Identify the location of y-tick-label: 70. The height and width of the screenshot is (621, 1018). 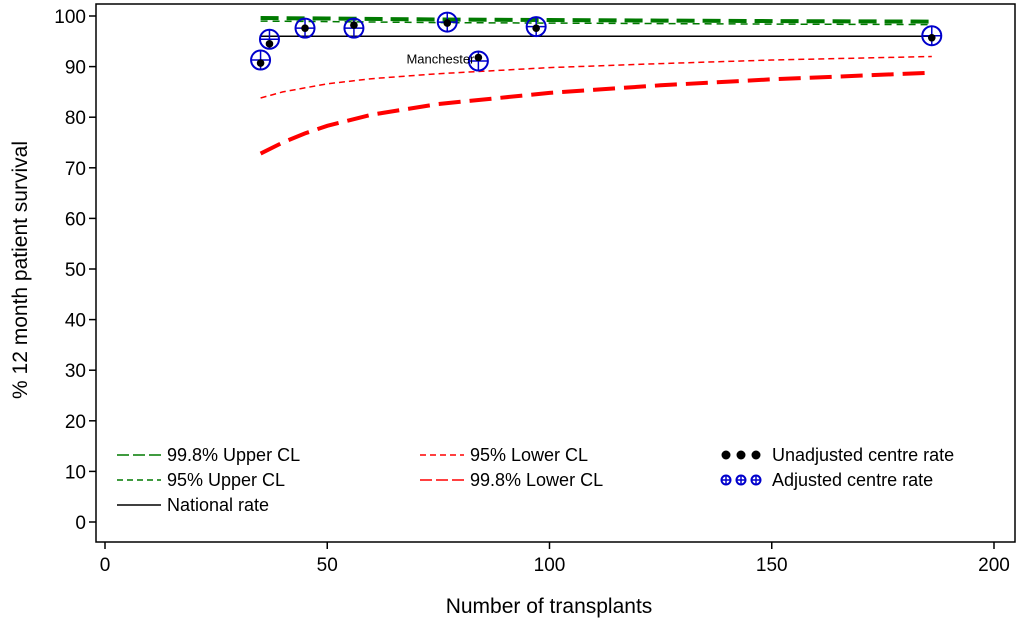
(75, 169).